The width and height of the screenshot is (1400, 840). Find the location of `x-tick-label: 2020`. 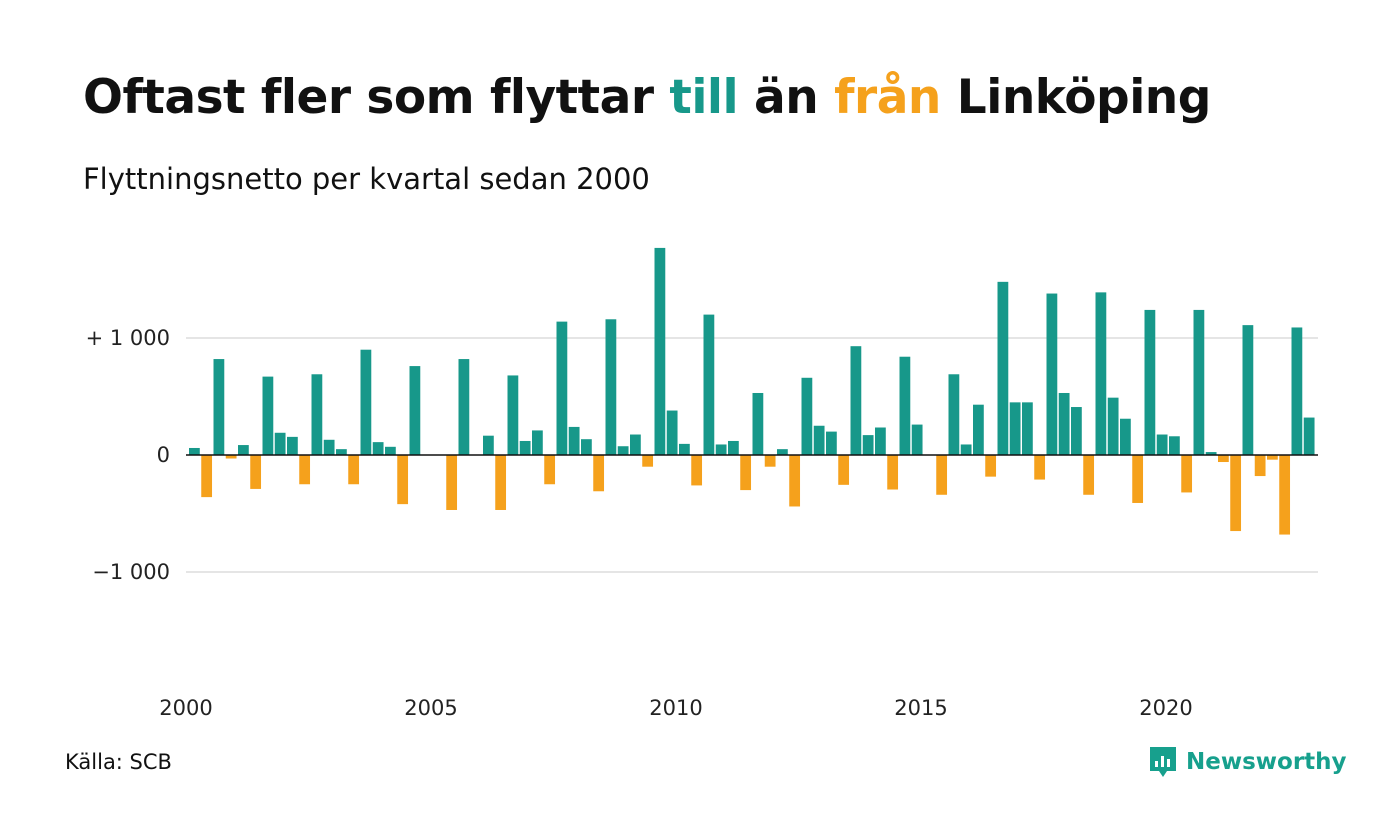

x-tick-label: 2020 is located at coordinates (1165, 708).